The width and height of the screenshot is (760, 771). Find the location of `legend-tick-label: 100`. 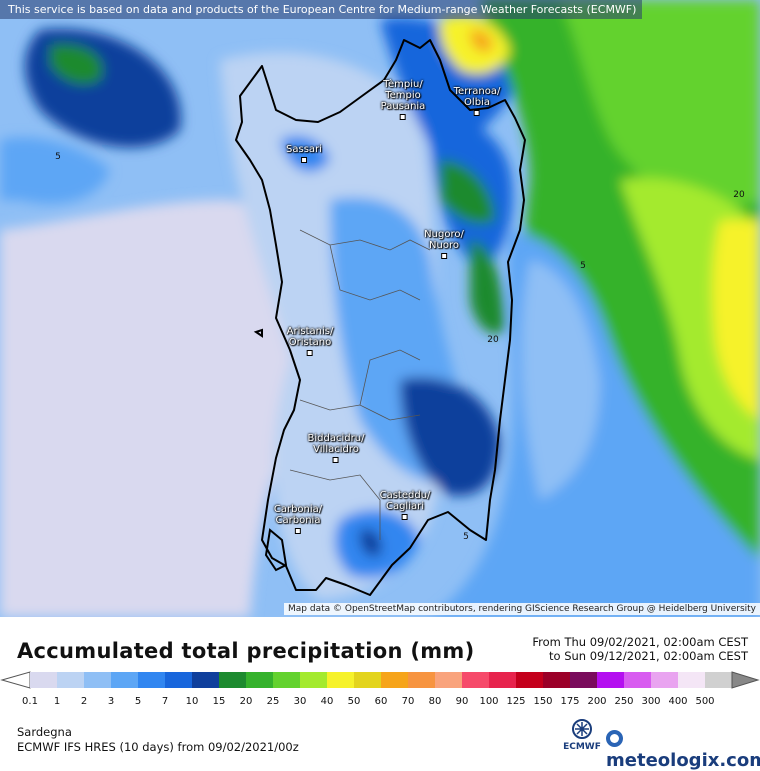

legend-tick-label: 100 is located at coordinates (489, 701).